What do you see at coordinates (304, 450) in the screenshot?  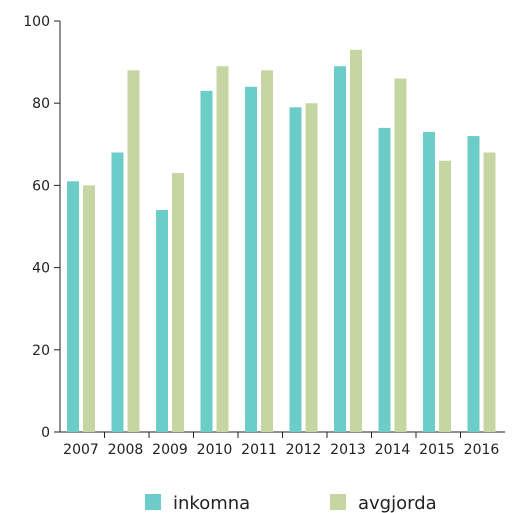 I see `x-tick-label: 2012` at bounding box center [304, 450].